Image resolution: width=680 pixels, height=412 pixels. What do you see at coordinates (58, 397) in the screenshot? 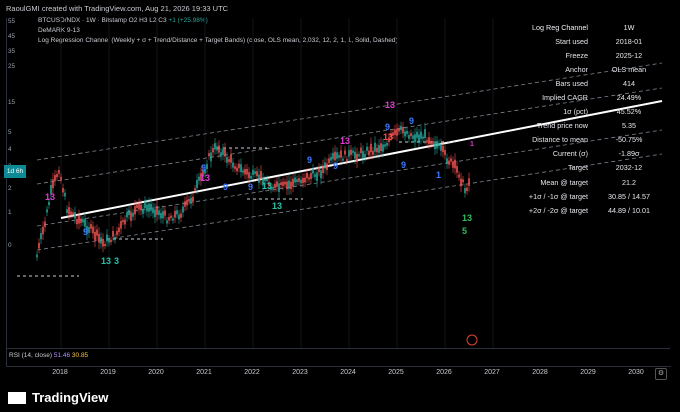
I see `tradingview-logo: TradingView` at bounding box center [58, 397].